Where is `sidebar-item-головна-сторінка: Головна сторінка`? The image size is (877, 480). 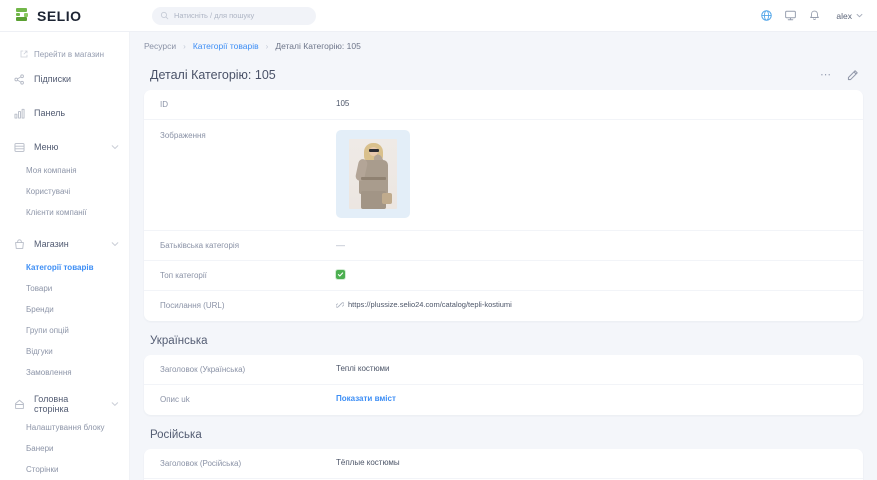
sidebar-item-головна-сторінка: Головна сторінка is located at coordinates (64, 404).